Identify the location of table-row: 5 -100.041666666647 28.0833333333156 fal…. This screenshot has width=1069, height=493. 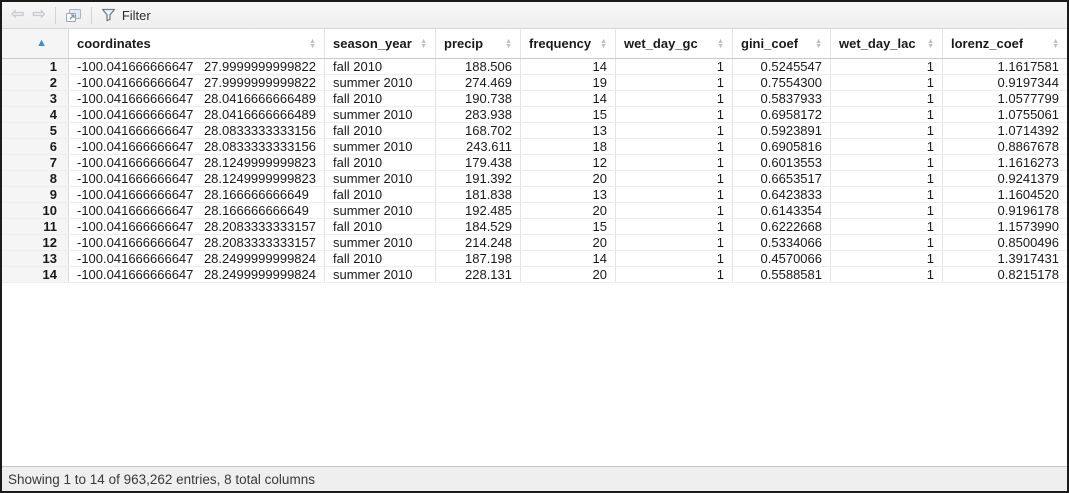
(534, 131).